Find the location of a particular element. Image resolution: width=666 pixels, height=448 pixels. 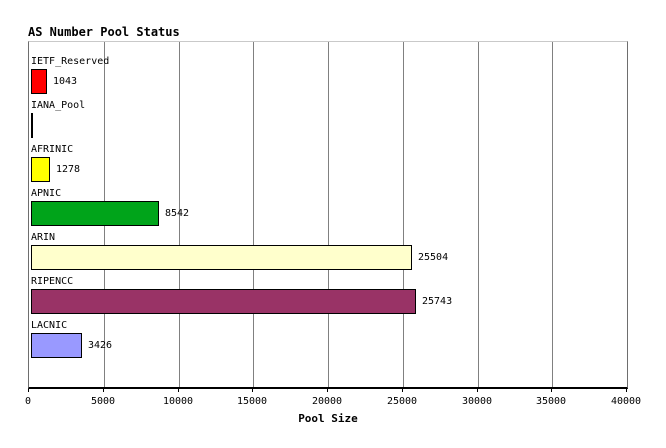

value-label: 8542 is located at coordinates (177, 213).